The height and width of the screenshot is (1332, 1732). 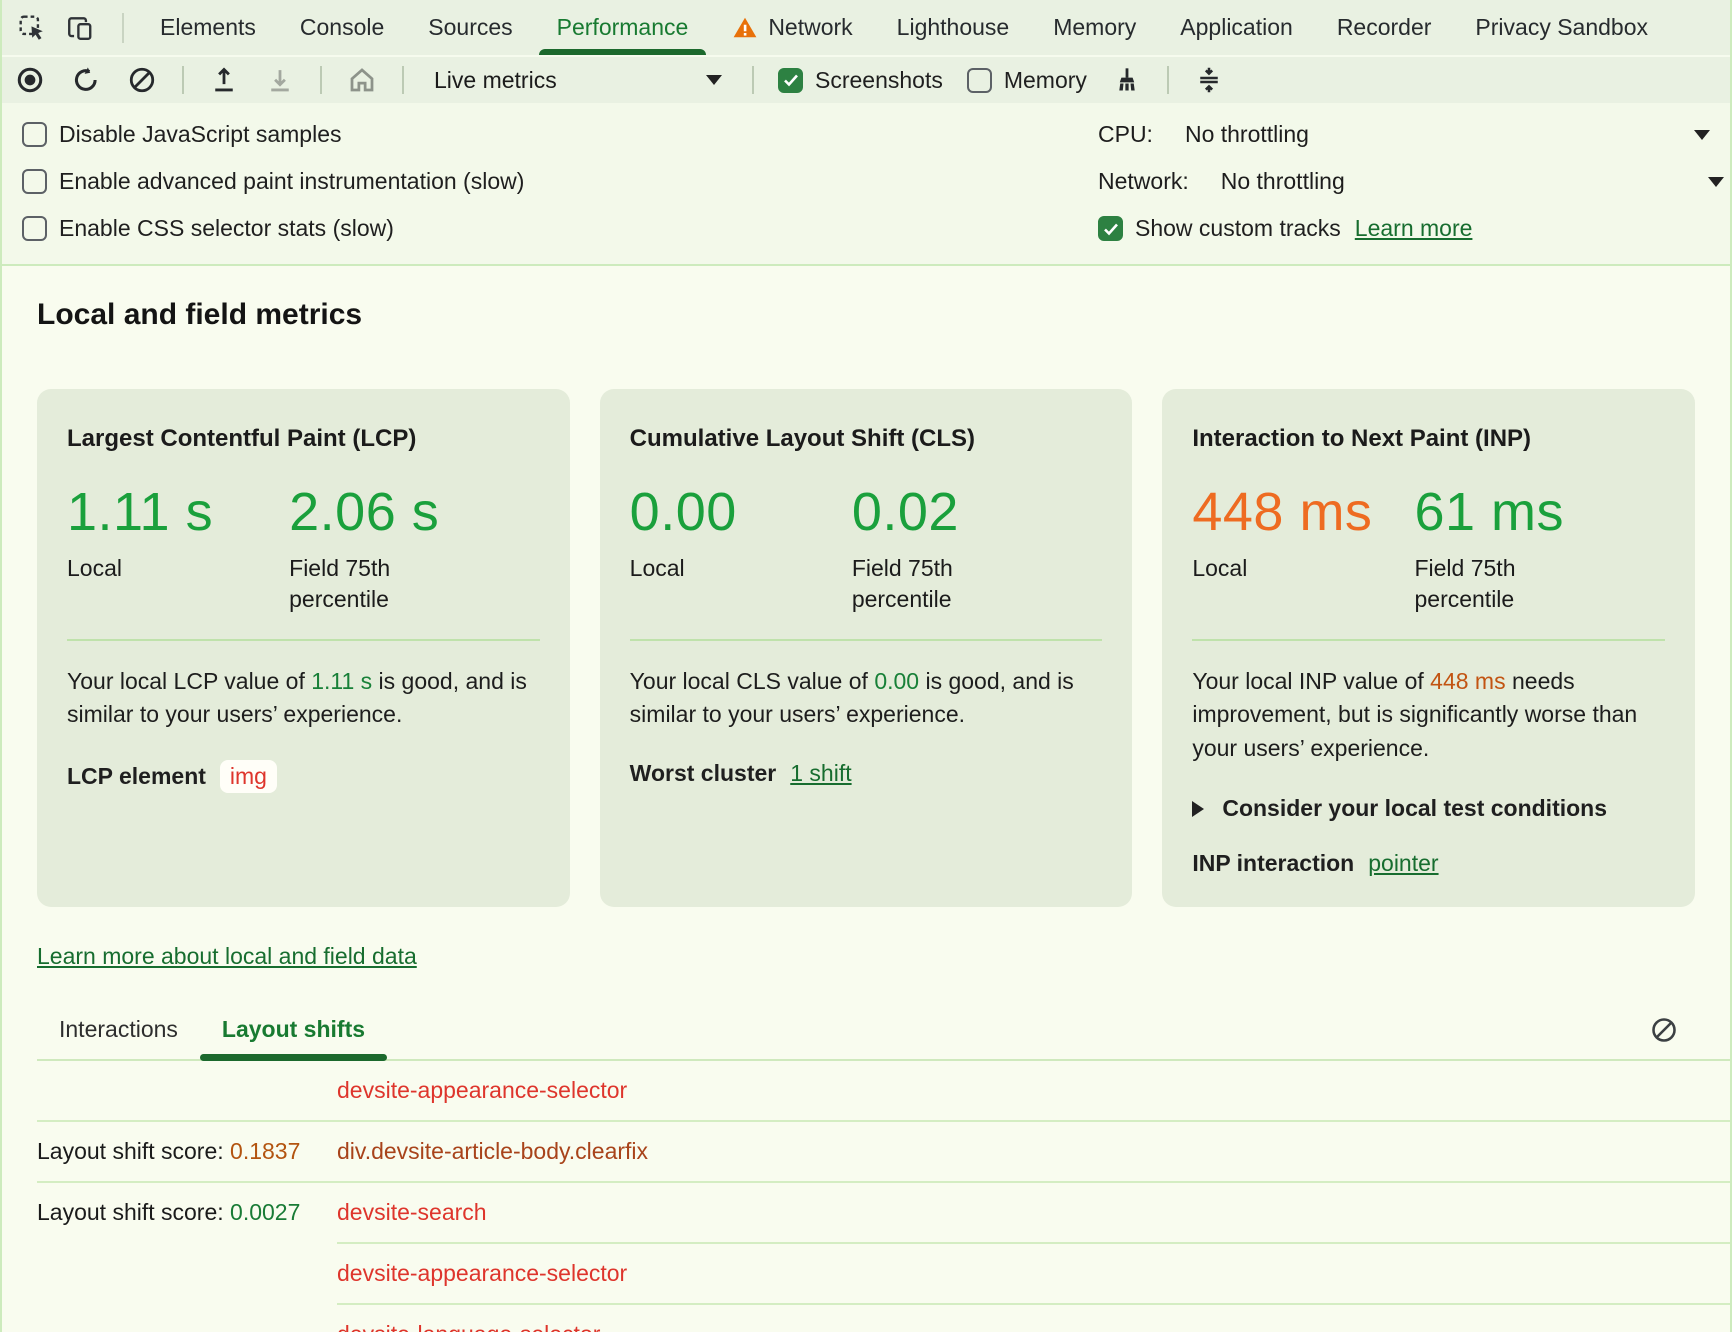 I want to click on tab-label: Sources, so click(x=470, y=27).